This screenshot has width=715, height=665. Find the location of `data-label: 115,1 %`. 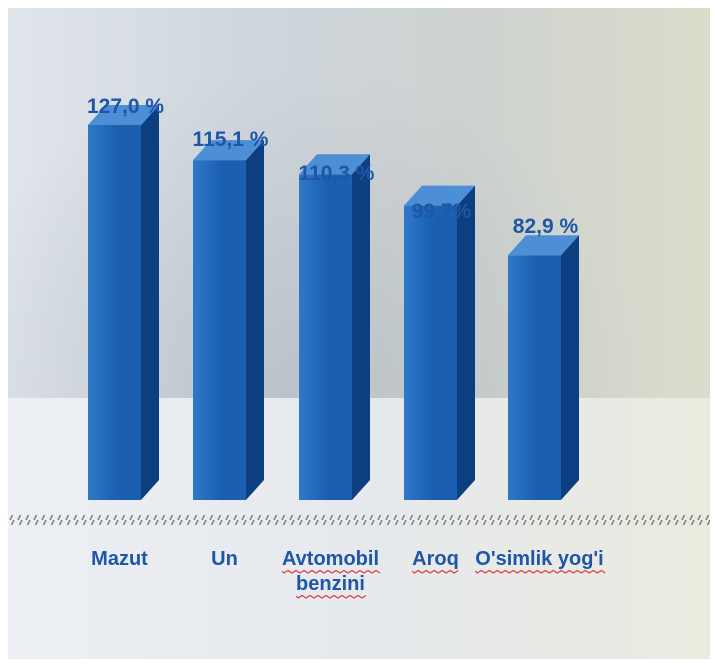

data-label: 115,1 % is located at coordinates (231, 139).